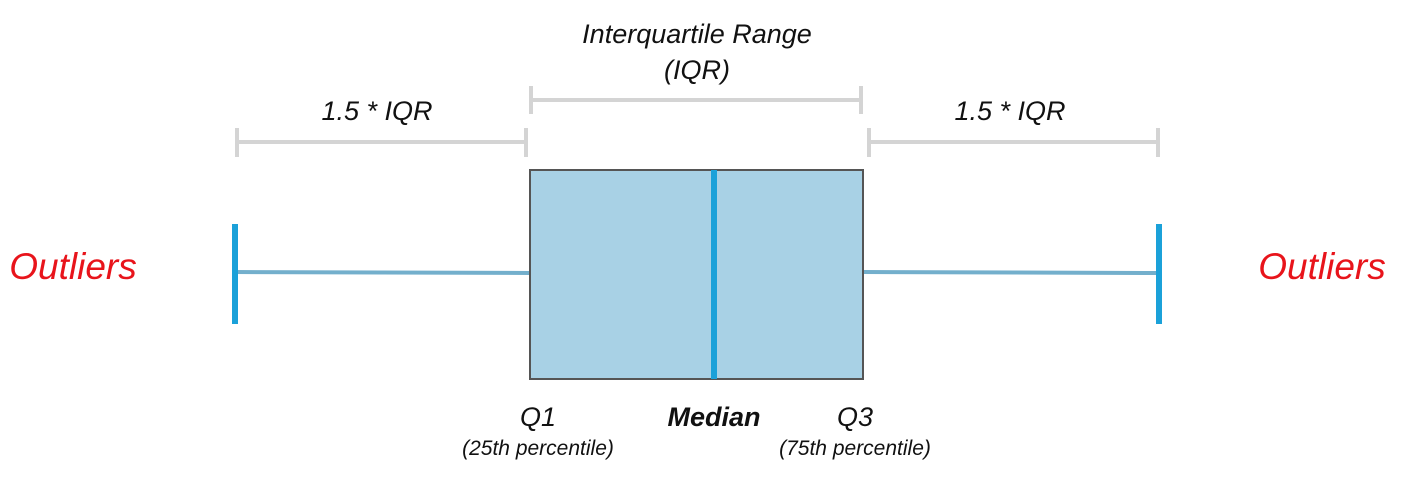 This screenshot has height=480, width=1404. I want to click on q3-sublabel: (75th percentile), so click(855, 448).